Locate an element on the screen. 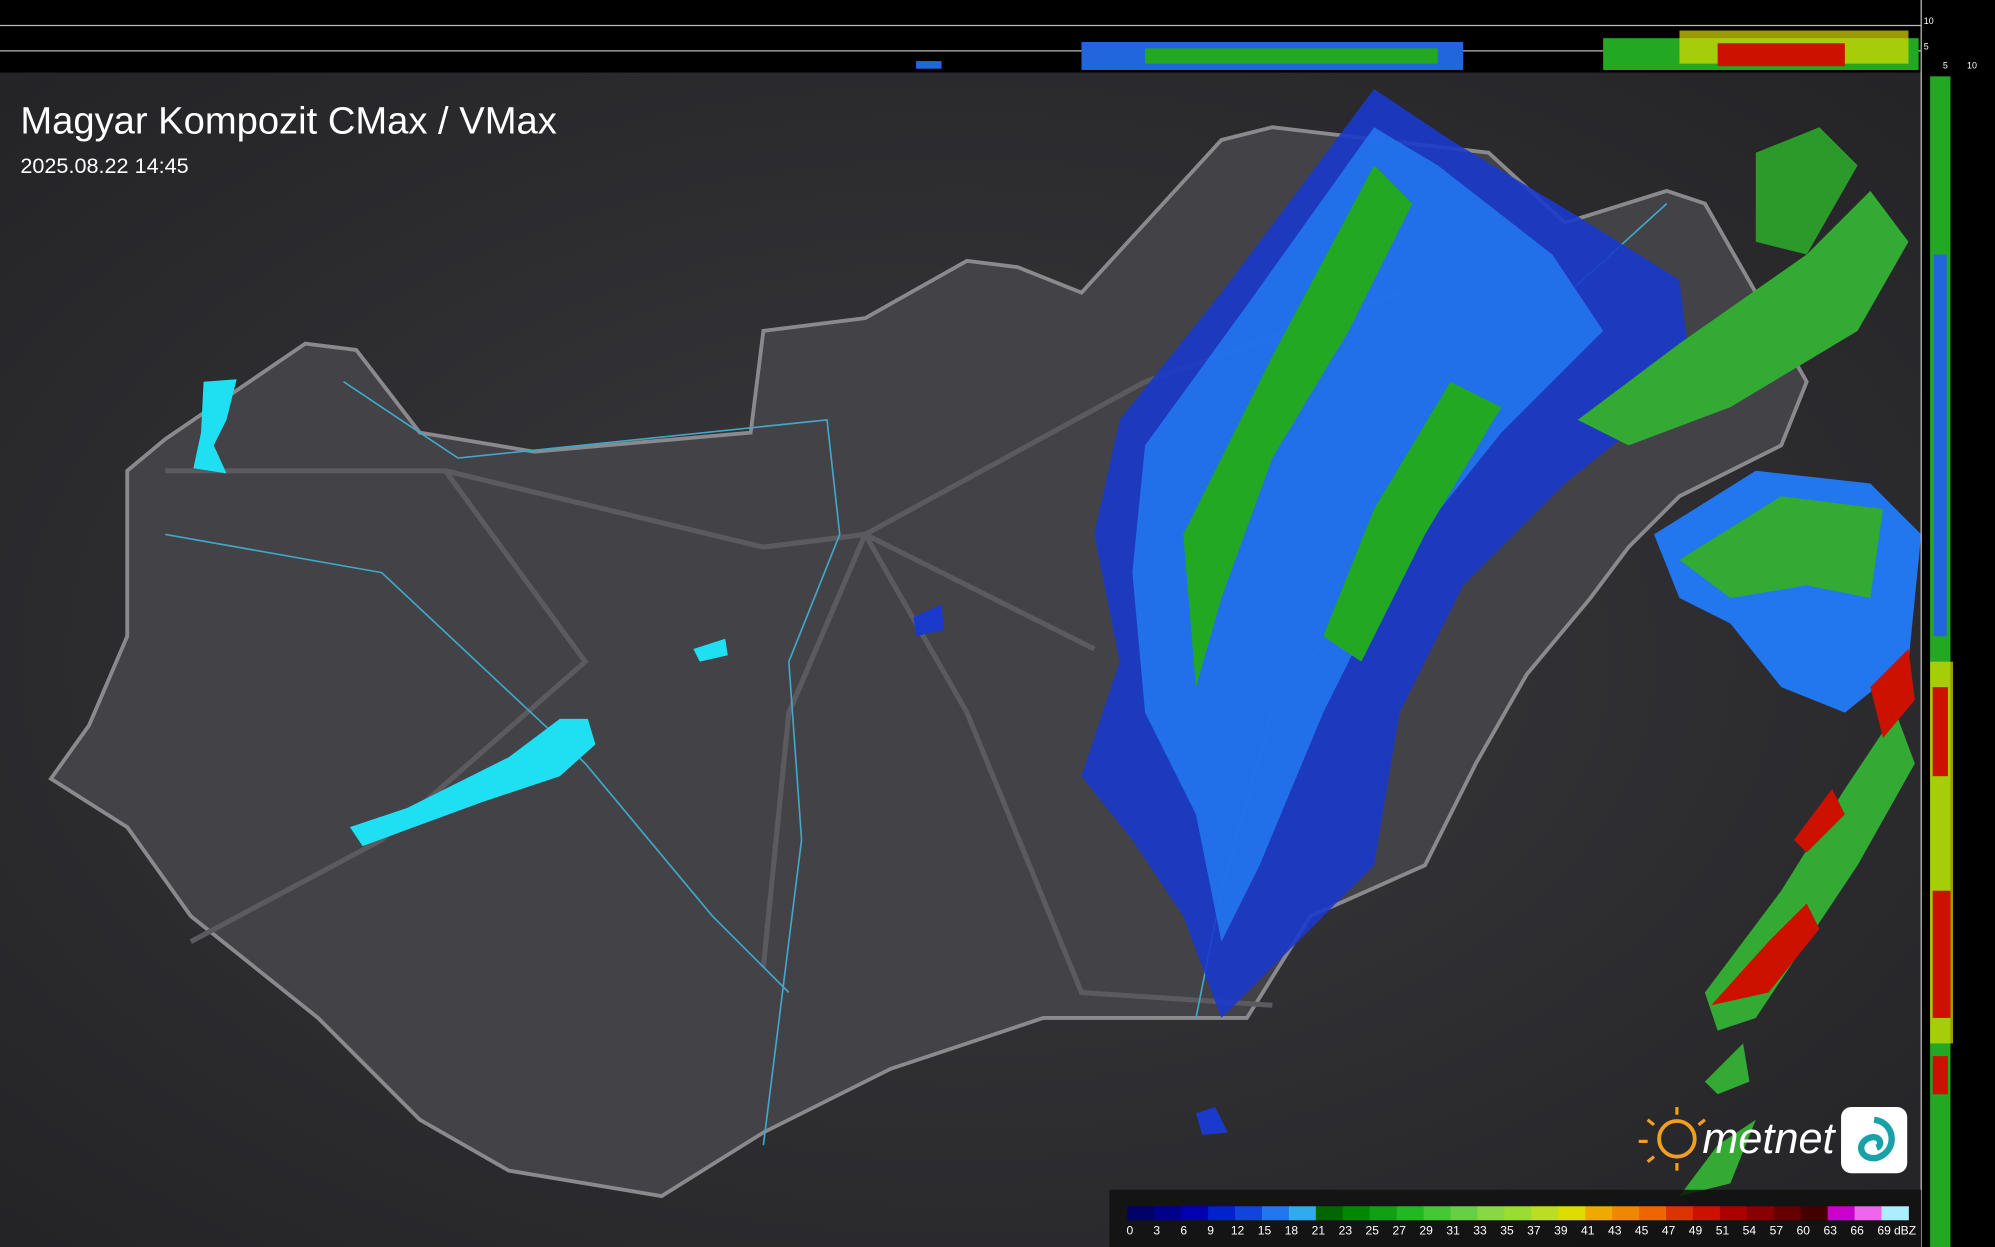 The width and height of the screenshot is (1995, 1247). legend-label: 9 is located at coordinates (1210, 1230).